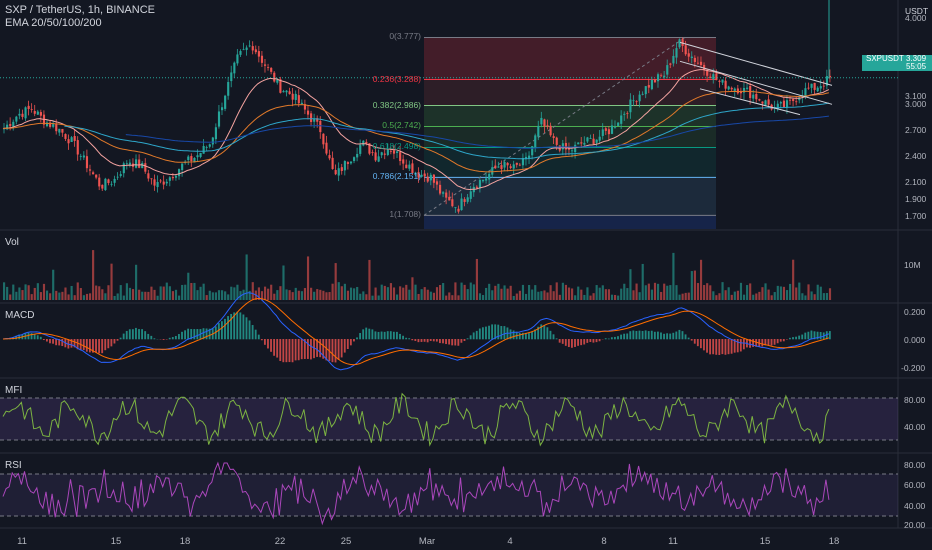  What do you see at coordinates (53, 23) in the screenshot?
I see `ema-legend: EMA 20/50/100/200` at bounding box center [53, 23].